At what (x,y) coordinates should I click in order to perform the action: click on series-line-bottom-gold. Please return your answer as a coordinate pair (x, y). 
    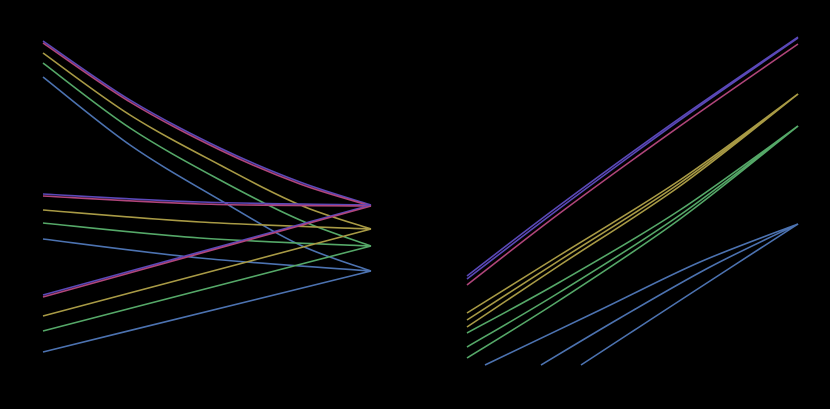
    Looking at the image, I should click on (207, 272).